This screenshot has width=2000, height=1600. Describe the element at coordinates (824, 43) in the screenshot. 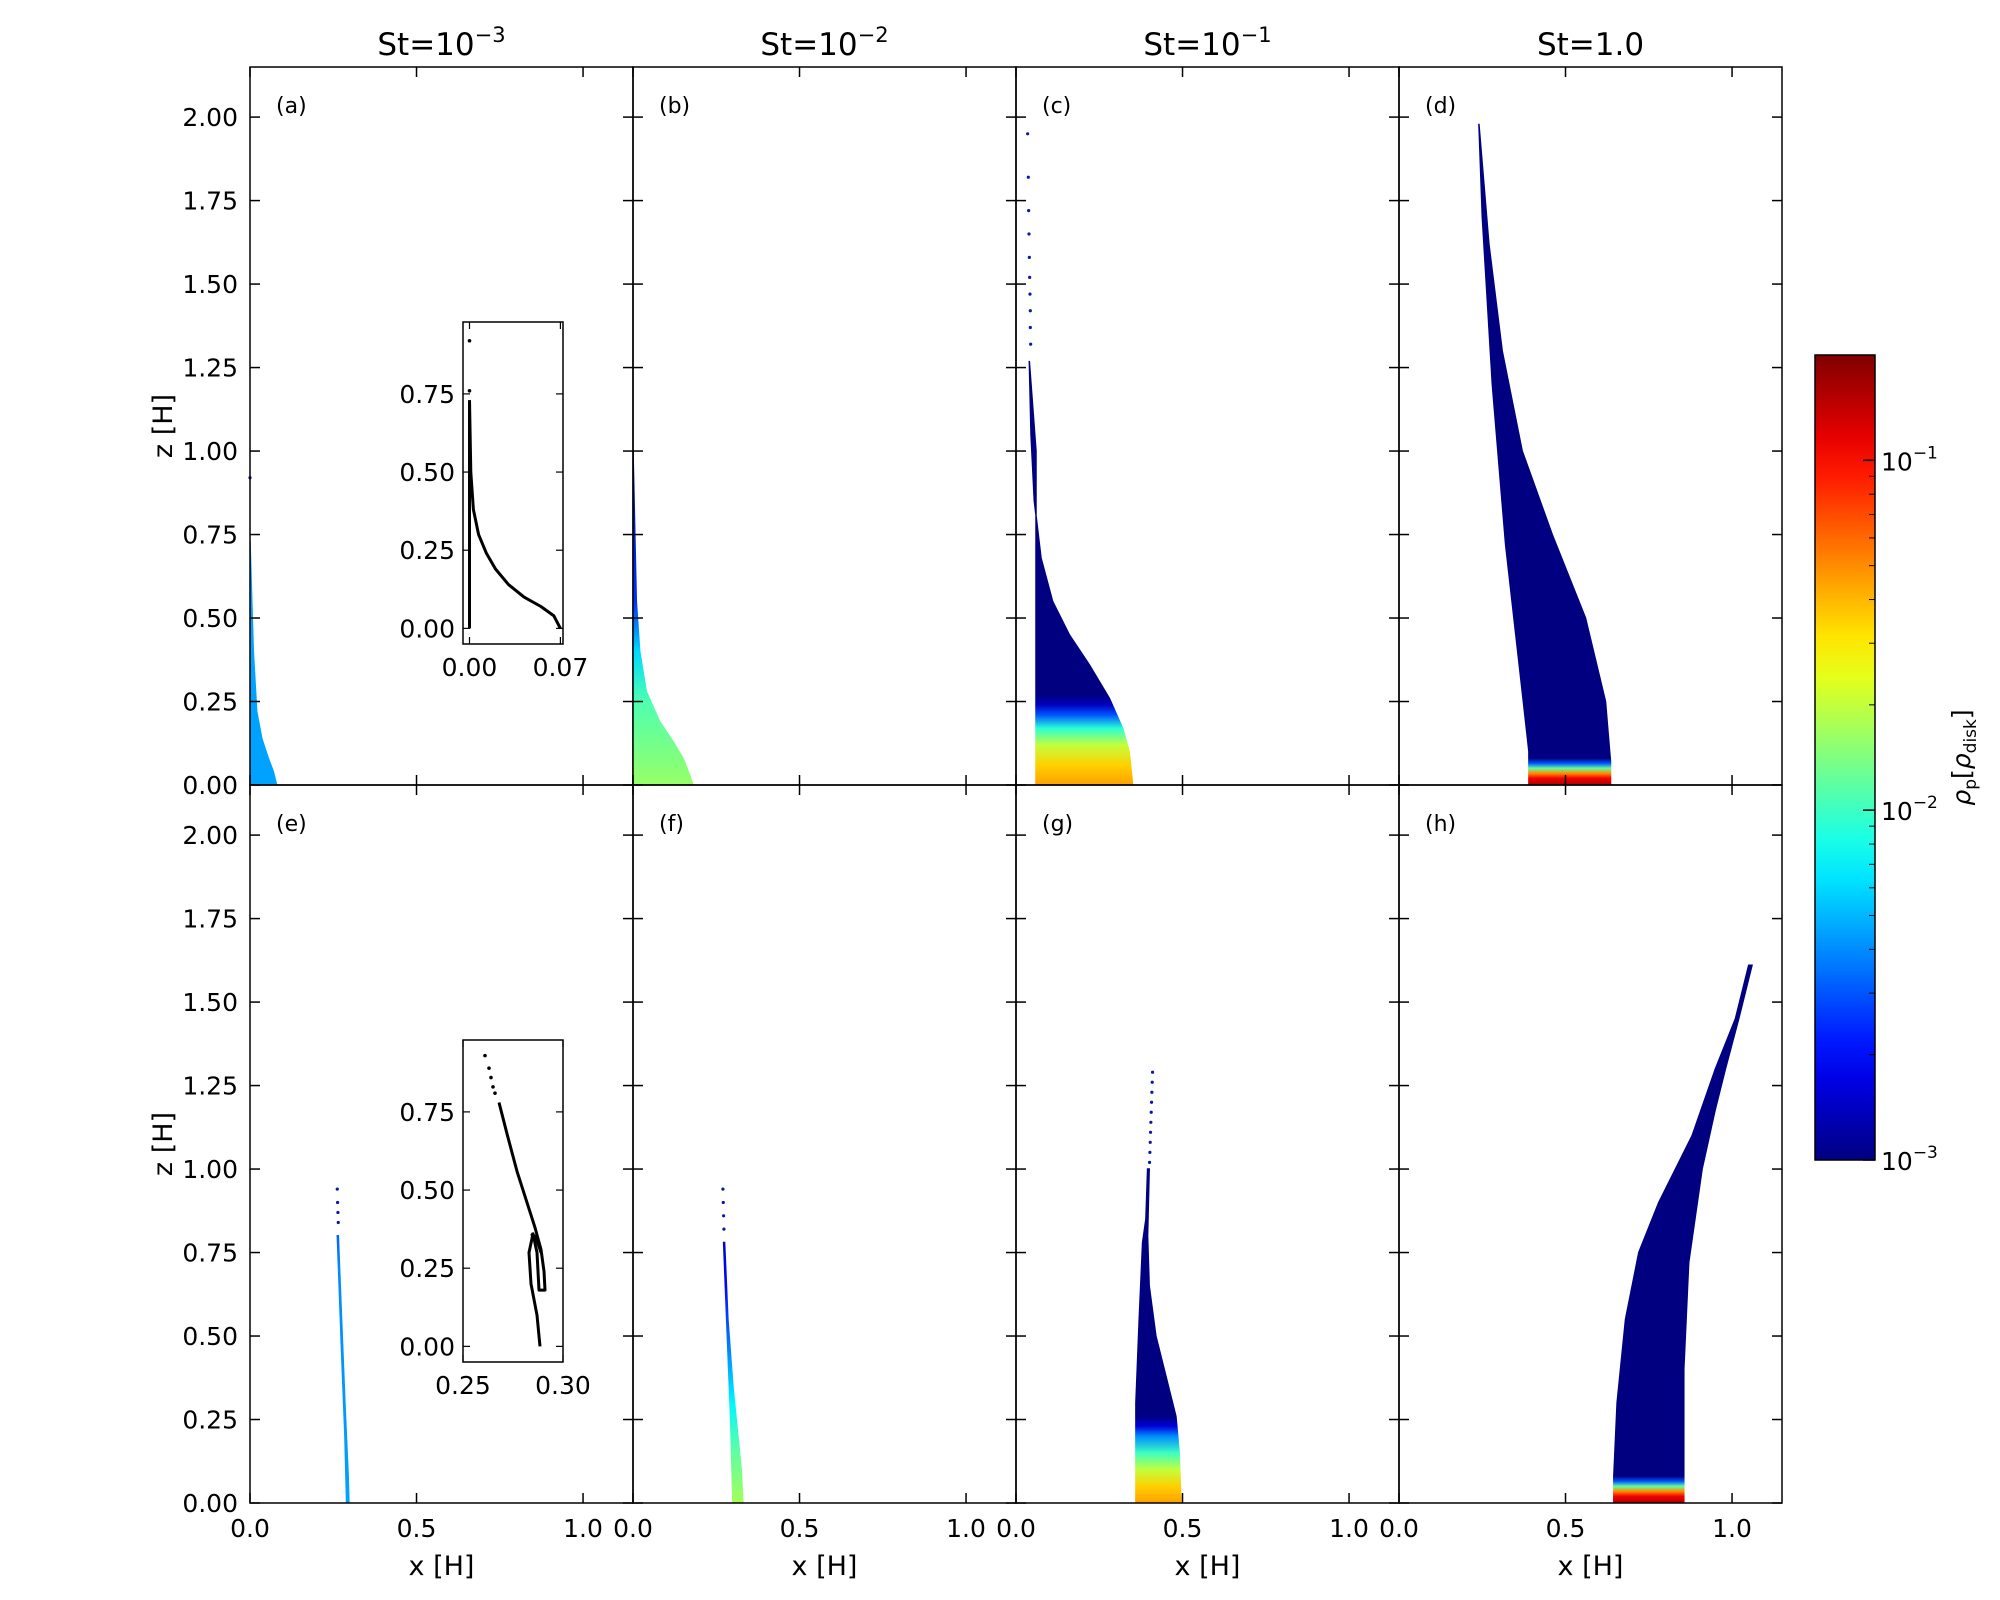

I see `column-title: St=10−2` at that location.